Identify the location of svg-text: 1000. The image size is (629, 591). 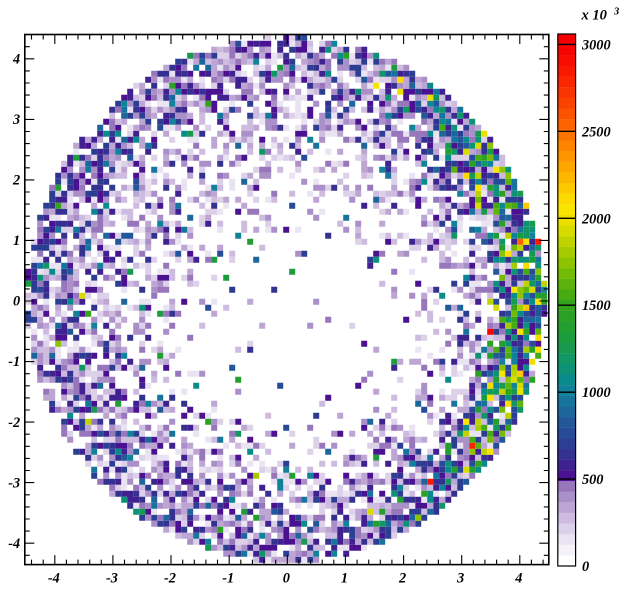
(596, 393).